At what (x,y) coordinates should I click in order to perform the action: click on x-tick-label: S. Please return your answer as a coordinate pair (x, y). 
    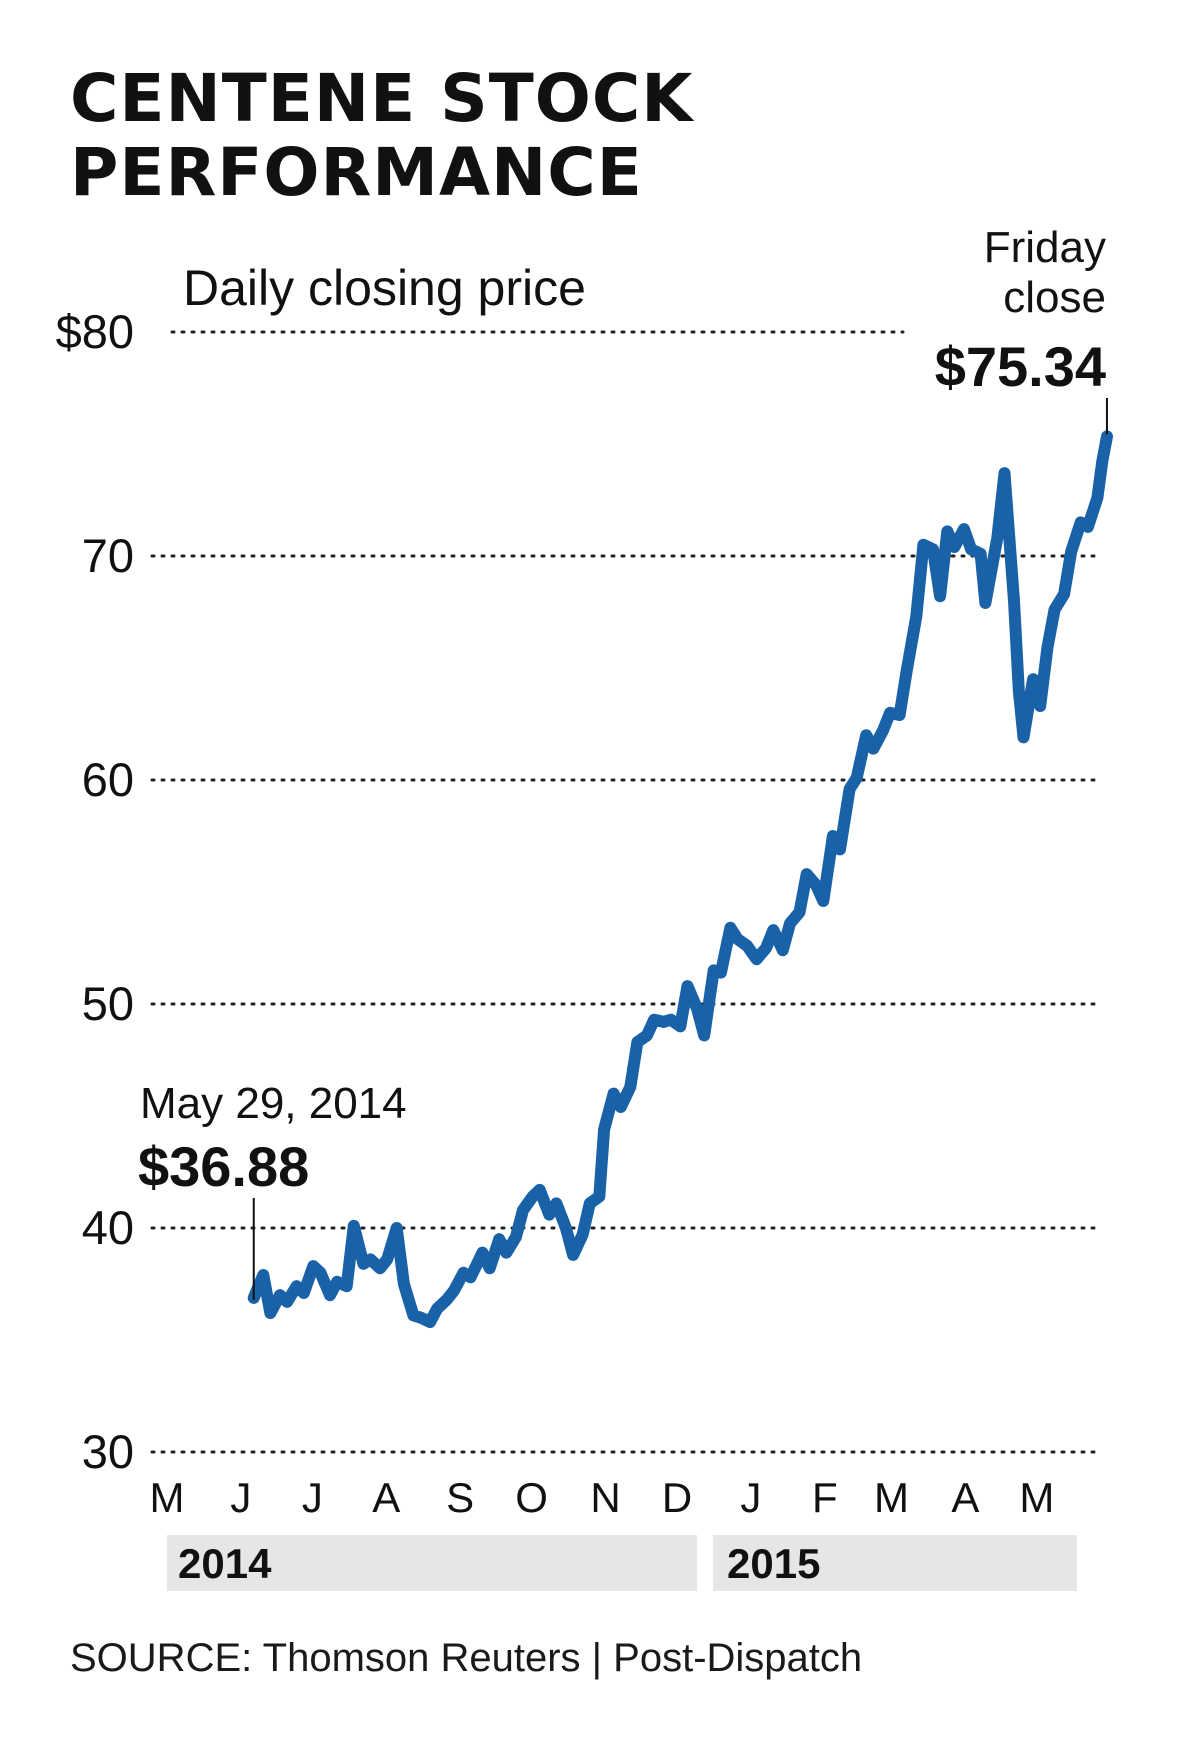
    Looking at the image, I should click on (460, 1497).